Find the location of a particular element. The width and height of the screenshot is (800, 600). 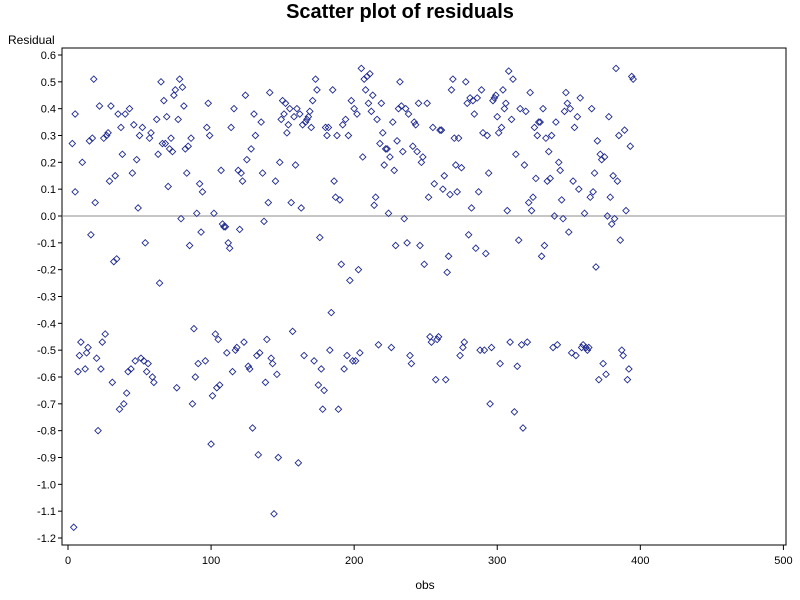

x-tick-label: 500 is located at coordinates (783, 561).